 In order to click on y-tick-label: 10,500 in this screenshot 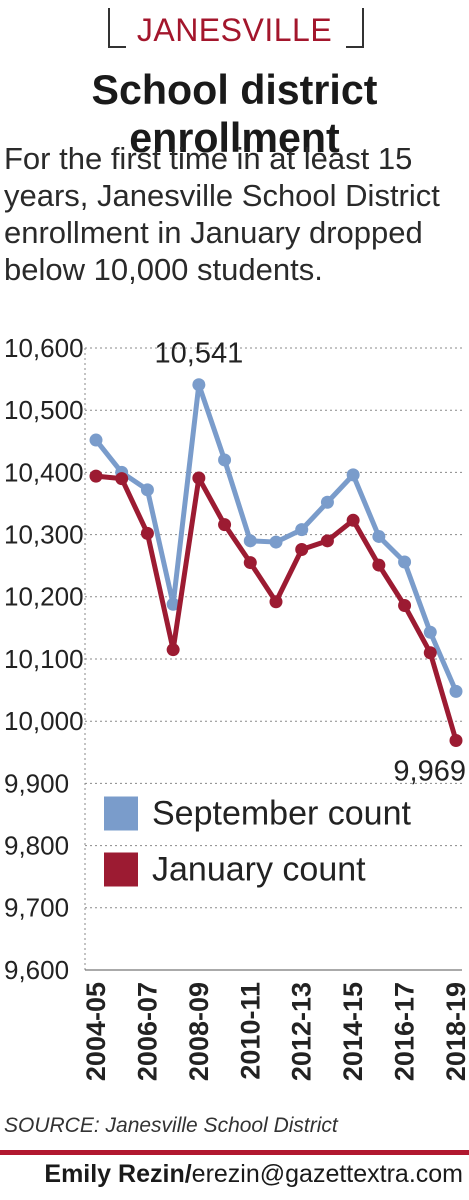, I will do `click(44, 410)`.